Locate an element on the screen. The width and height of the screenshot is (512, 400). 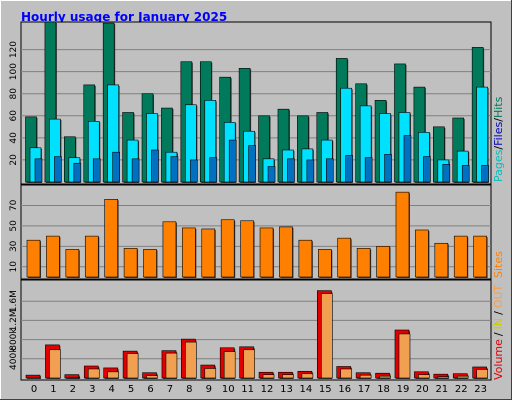
y-tick-label: 10 is located at coordinates (14, 267).